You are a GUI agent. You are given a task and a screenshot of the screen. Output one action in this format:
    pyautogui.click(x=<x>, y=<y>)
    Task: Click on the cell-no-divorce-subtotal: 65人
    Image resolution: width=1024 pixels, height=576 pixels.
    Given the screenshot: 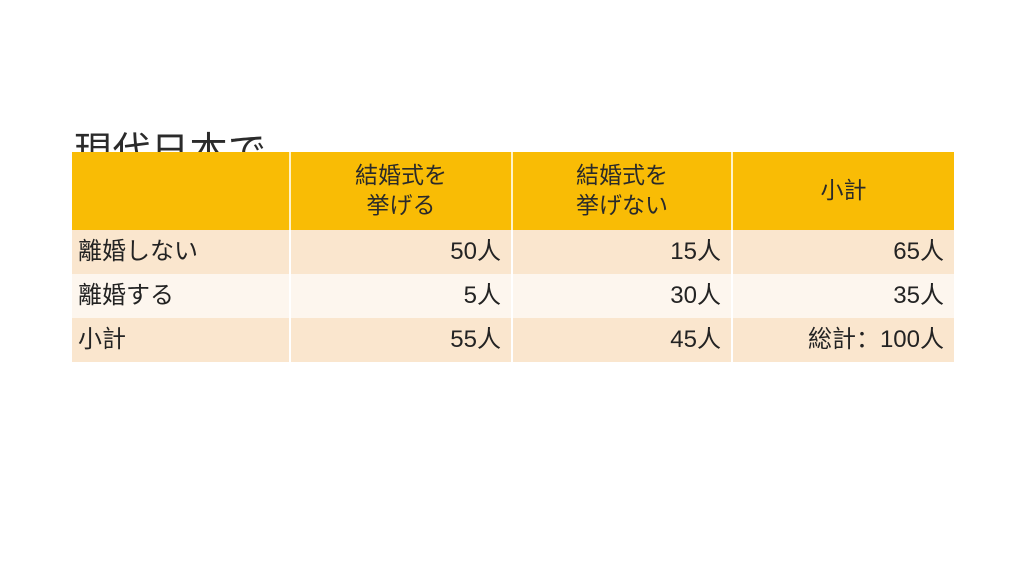 What is the action you would take?
    pyautogui.click(x=843, y=252)
    